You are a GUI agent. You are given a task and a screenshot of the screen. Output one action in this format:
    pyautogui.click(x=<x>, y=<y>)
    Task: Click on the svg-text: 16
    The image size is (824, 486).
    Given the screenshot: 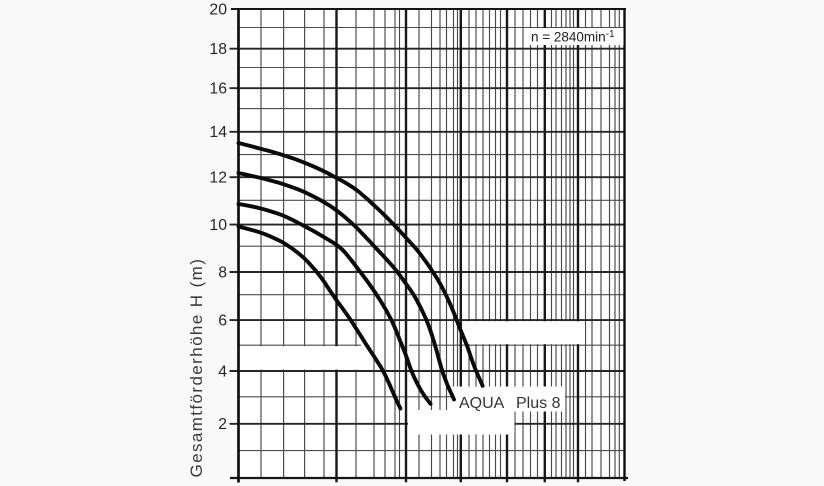 What is the action you would take?
    pyautogui.click(x=218, y=89)
    